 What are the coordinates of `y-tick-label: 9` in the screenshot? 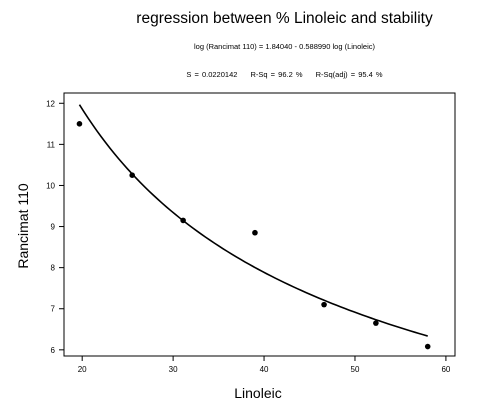 It's located at (53, 227).